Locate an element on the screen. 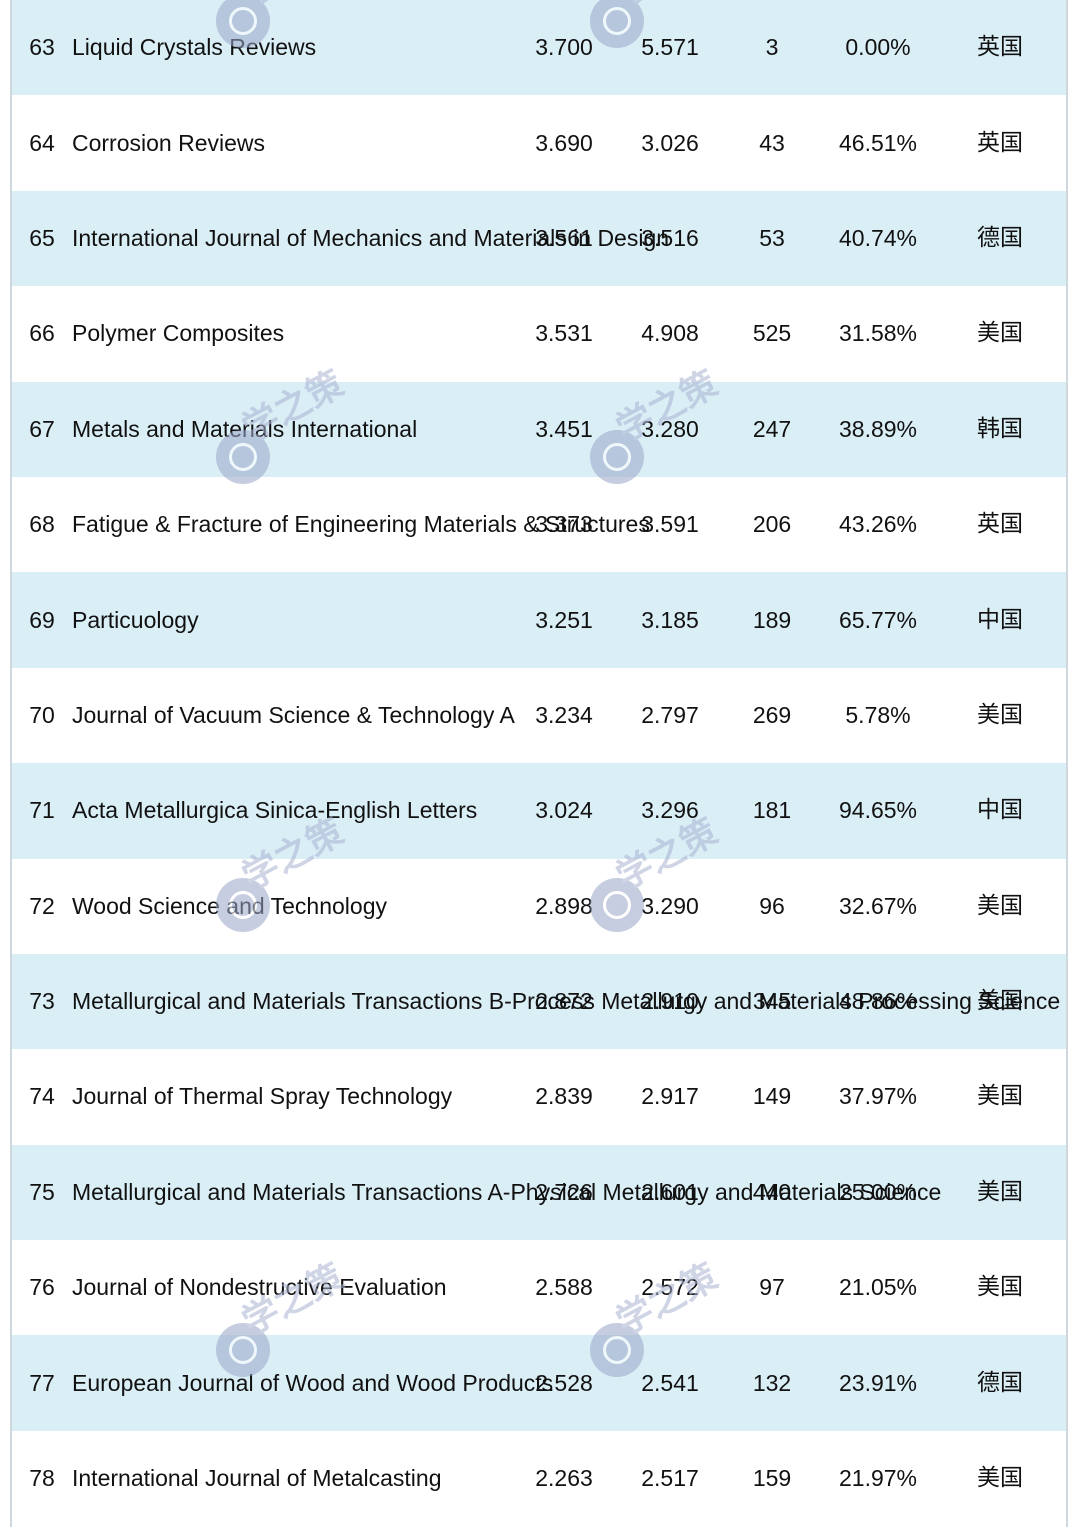 The height and width of the screenshot is (1527, 1080). journal-name-cell: Metals and Materials International is located at coordinates (291, 429).